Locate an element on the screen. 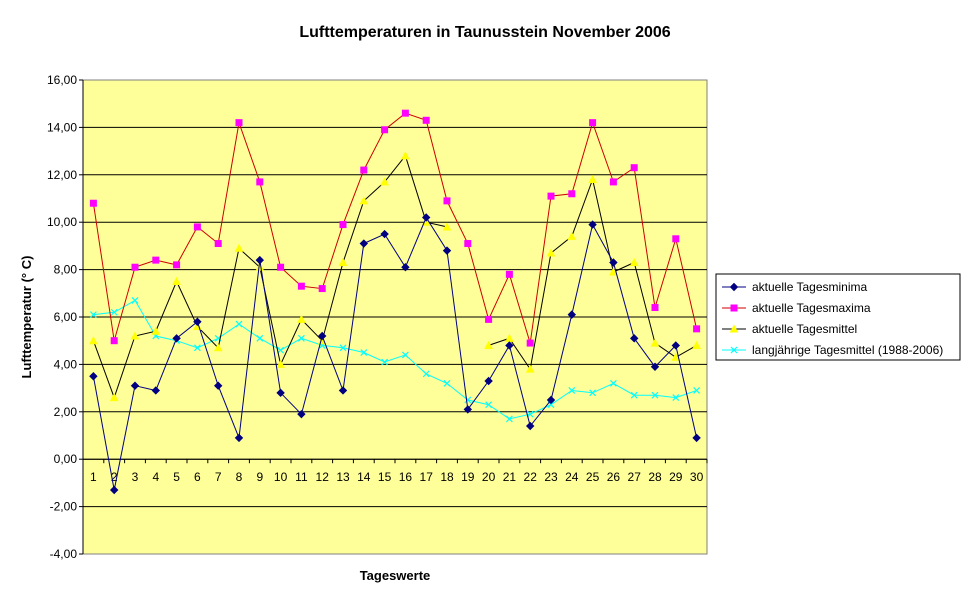 The width and height of the screenshot is (970, 604). x-tick-label: 9 is located at coordinates (259, 477).